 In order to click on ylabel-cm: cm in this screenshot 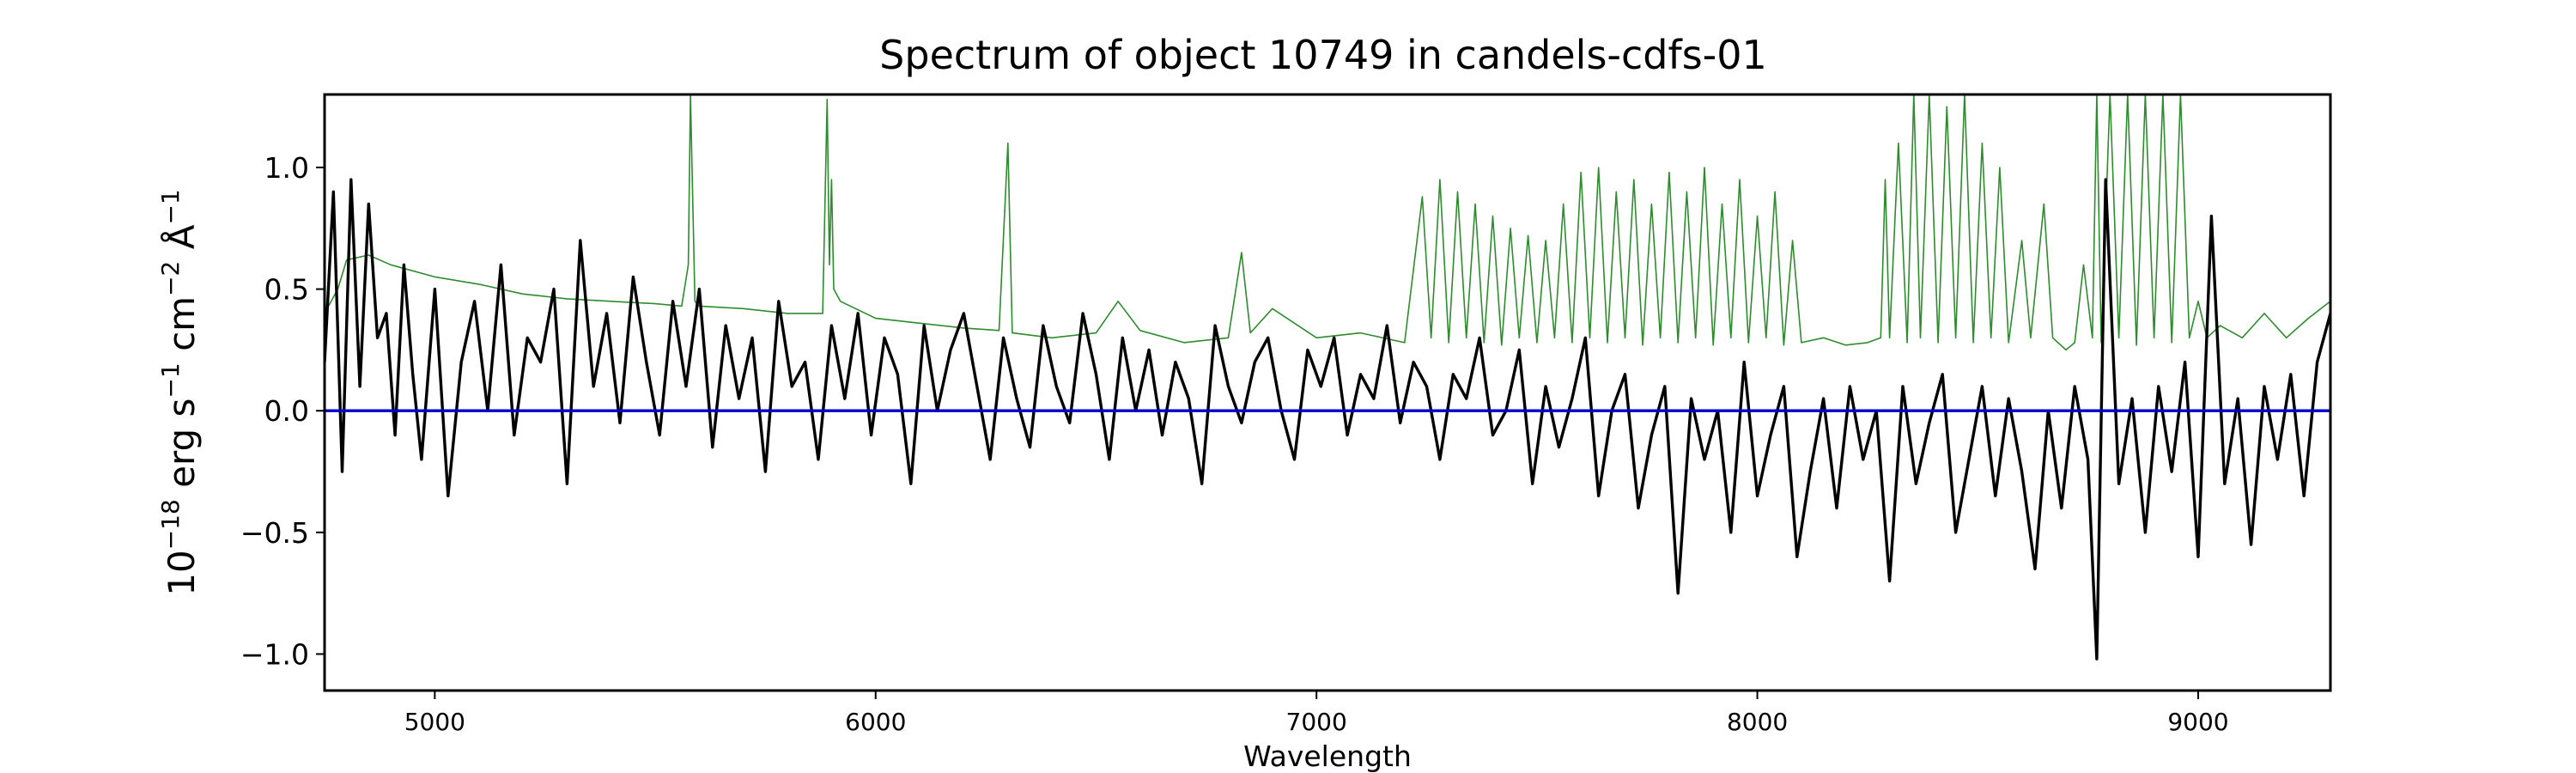, I will do `click(182, 323)`.